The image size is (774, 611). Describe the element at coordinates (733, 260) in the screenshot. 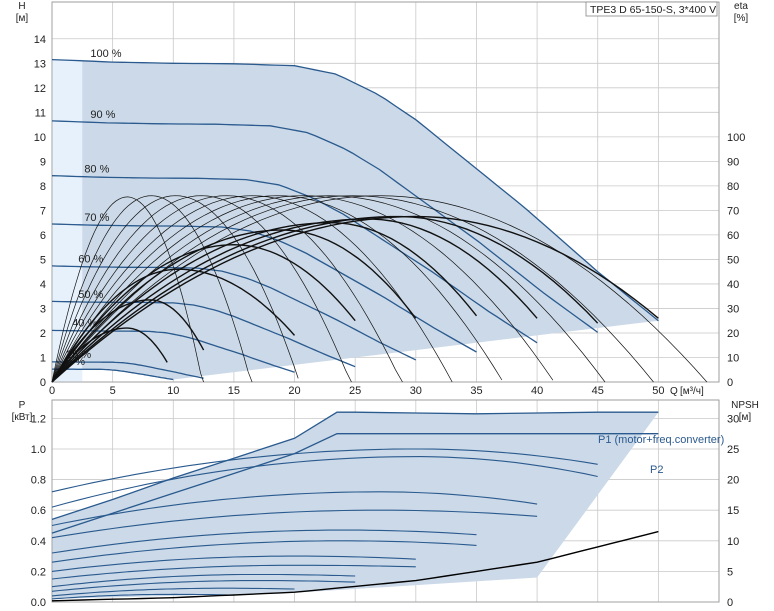

I see `eta-tick-label: 50` at that location.